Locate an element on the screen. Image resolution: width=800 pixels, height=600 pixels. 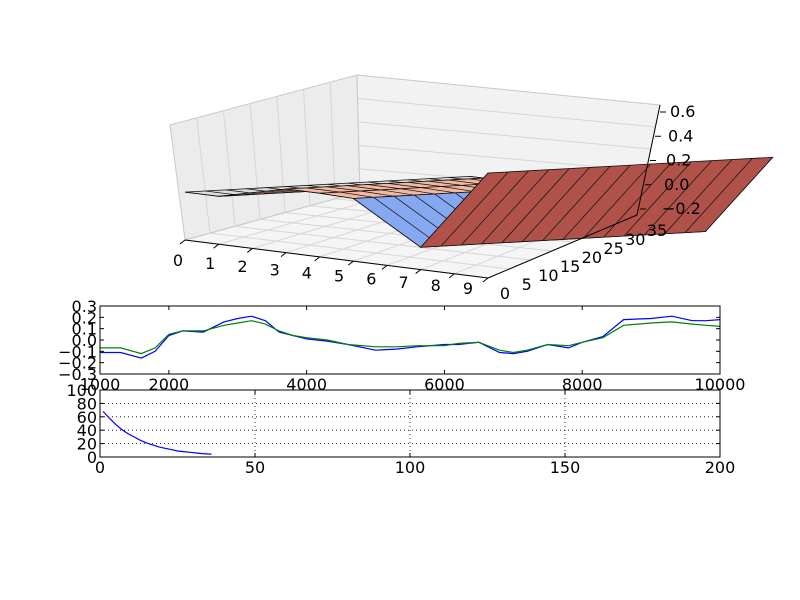
x-tick-label: 2000 is located at coordinates (169, 384).